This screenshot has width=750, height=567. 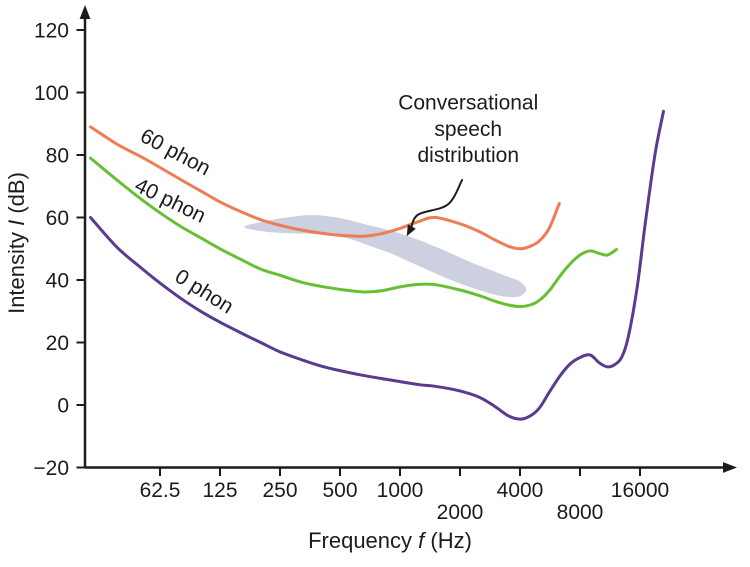 I want to click on y-axis-arrow-icon, so click(x=85, y=12).